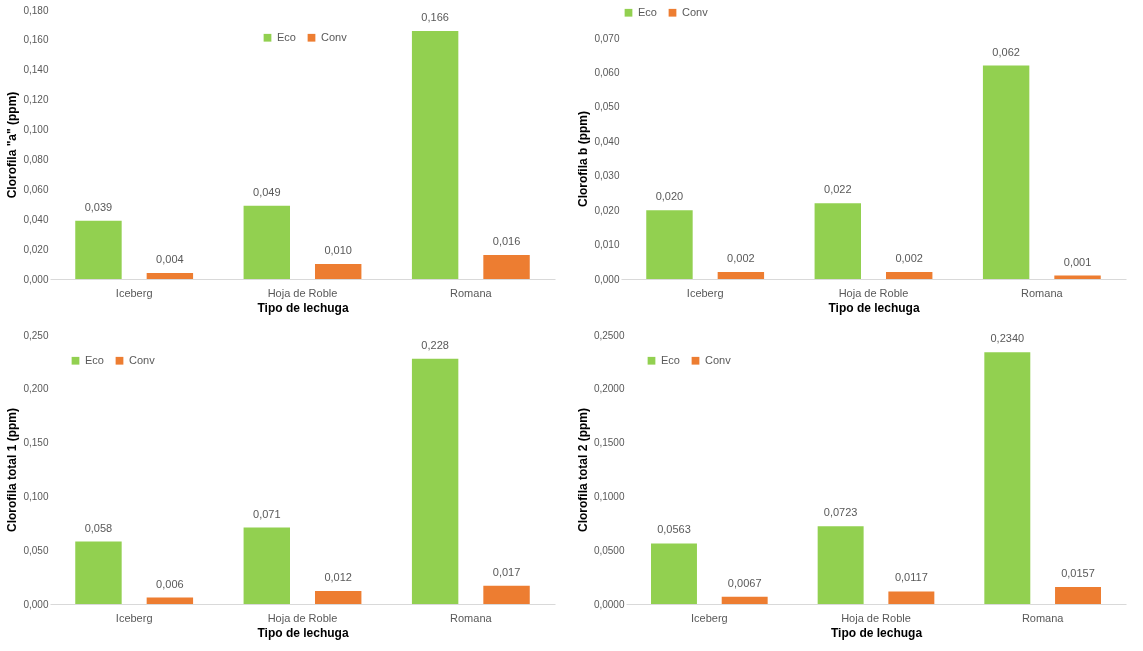 The width and height of the screenshot is (1143, 651). Describe the element at coordinates (36, 100) in the screenshot. I see `y-tick-label: 0,120` at that location.